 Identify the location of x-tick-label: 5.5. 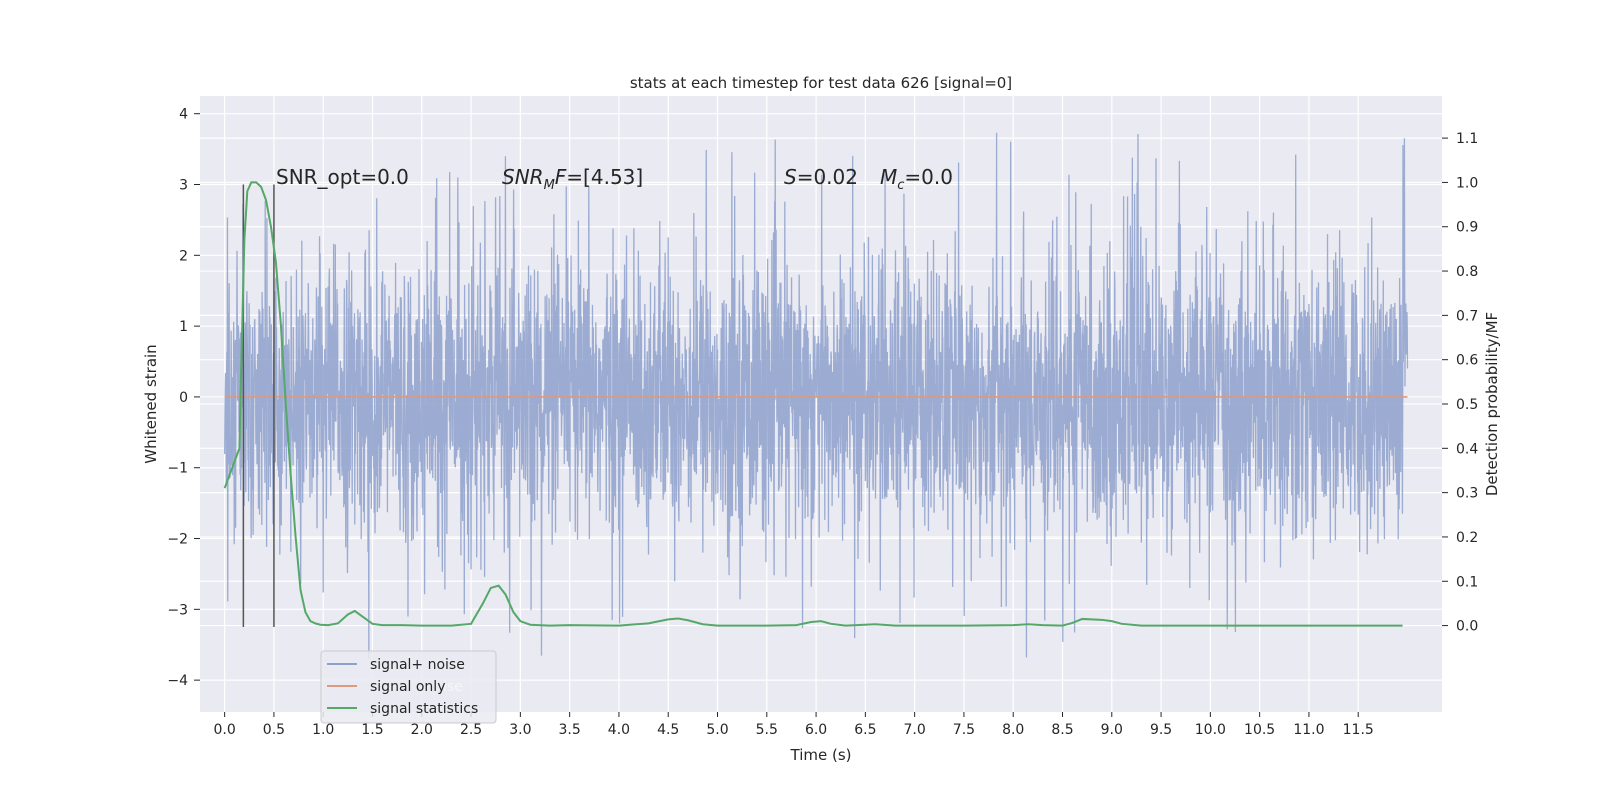
(767, 730).